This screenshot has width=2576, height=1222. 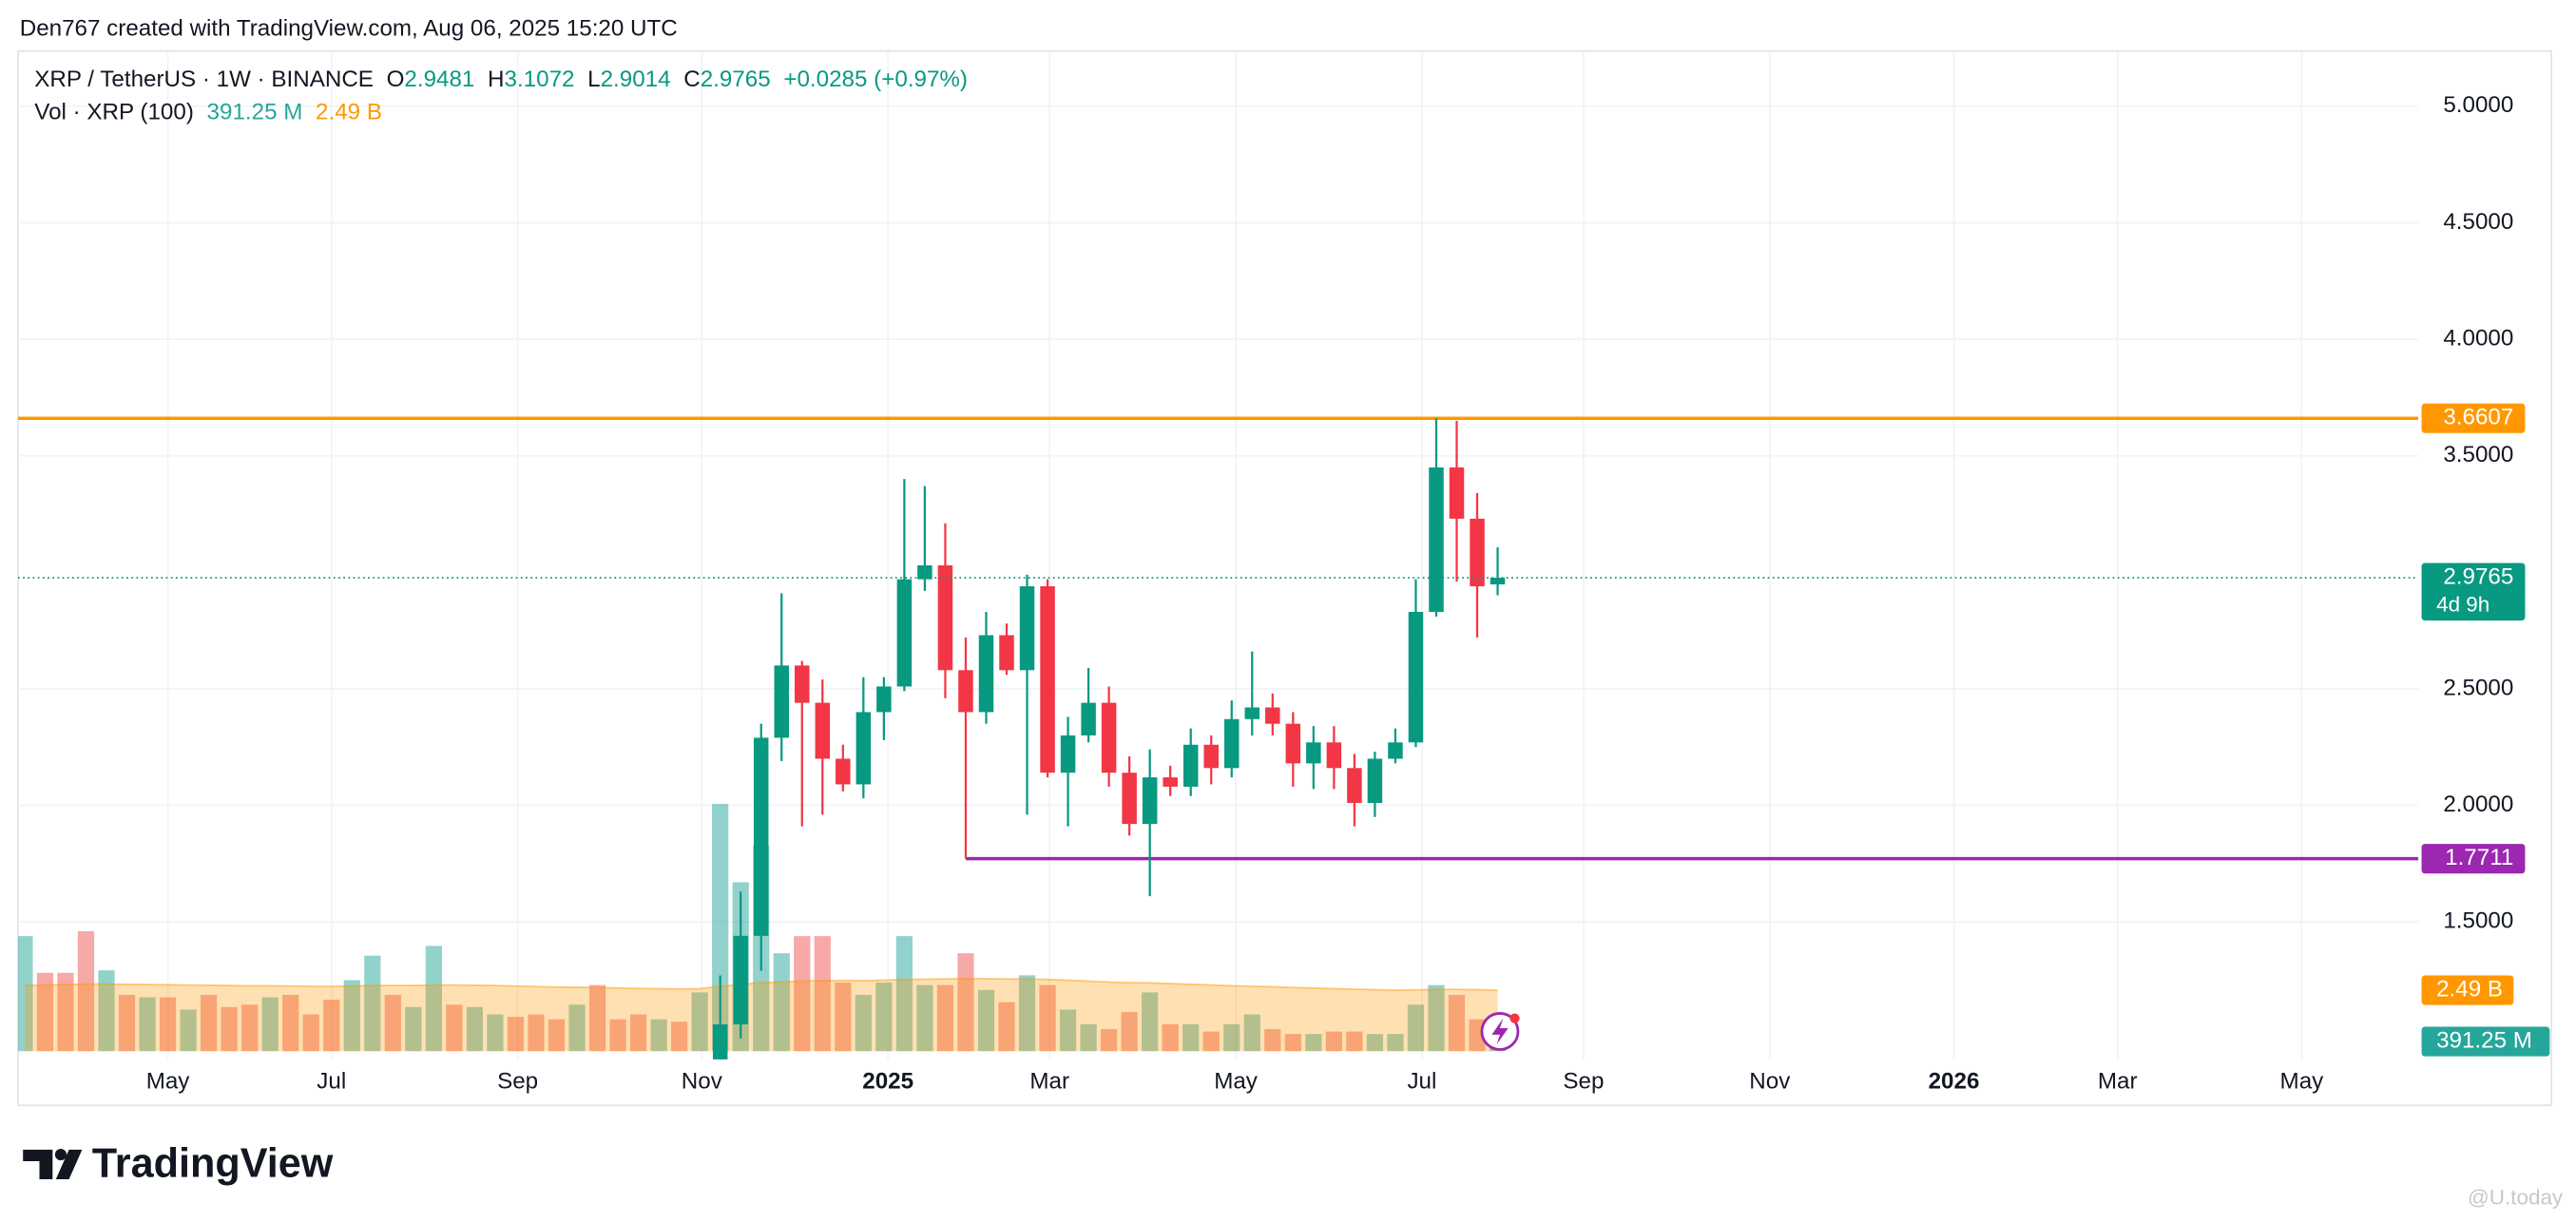 I want to click on ohlc-label: C, so click(x=692, y=80).